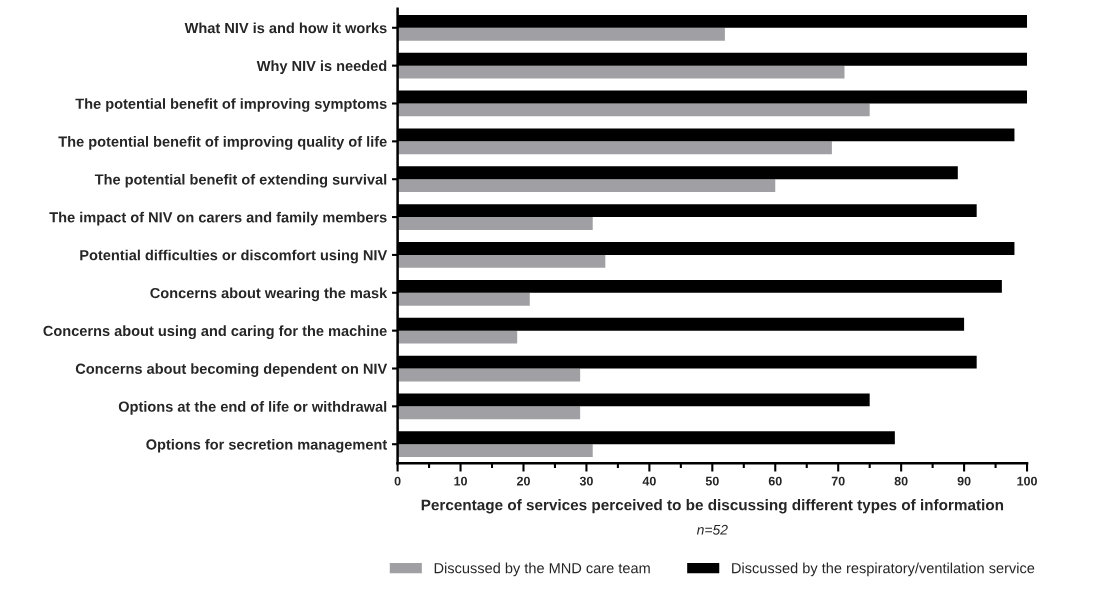 The image size is (1120, 590). What do you see at coordinates (964, 481) in the screenshot?
I see `x-tick-label: 90` at bounding box center [964, 481].